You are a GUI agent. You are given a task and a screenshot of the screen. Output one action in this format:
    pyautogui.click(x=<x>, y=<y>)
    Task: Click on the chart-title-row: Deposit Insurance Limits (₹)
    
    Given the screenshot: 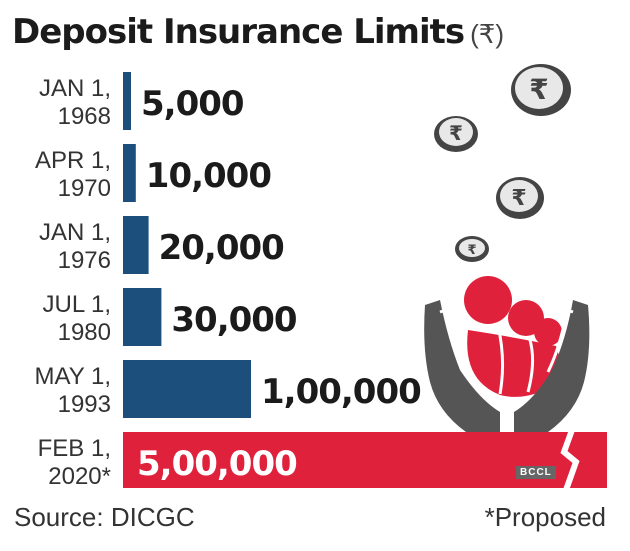 What is the action you would take?
    pyautogui.click(x=258, y=32)
    